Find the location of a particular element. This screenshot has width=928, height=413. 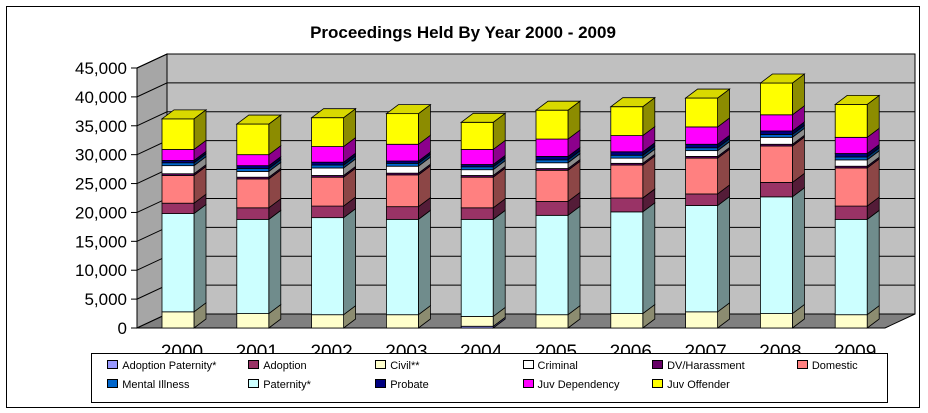

bar-2006-paternity is located at coordinates (627, 262).